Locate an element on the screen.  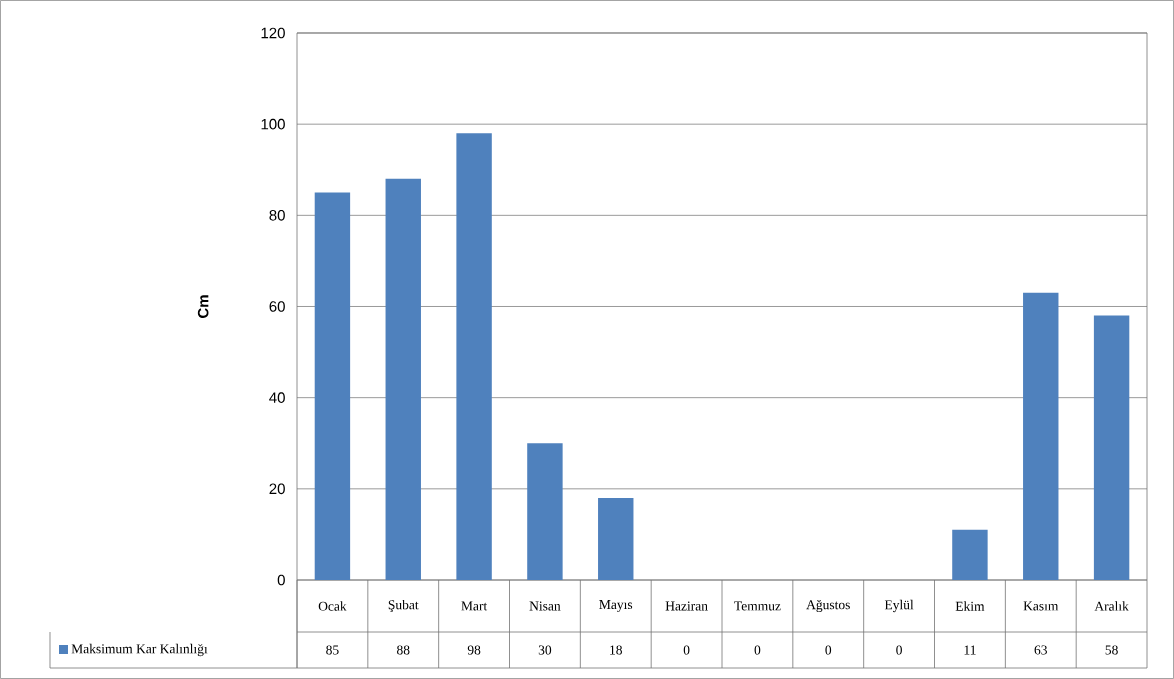
y-tick-label: 120 is located at coordinates (273, 33).